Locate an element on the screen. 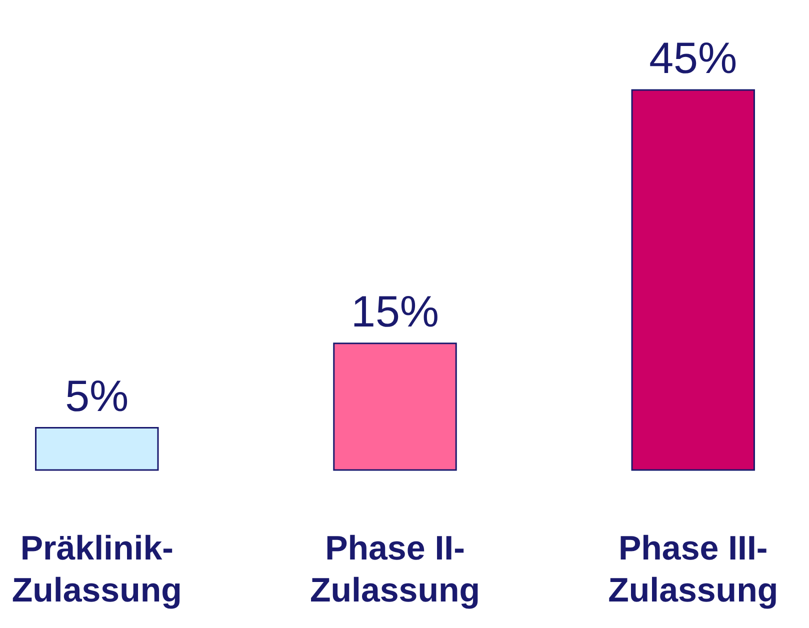  data-label: 15% is located at coordinates (395, 311).